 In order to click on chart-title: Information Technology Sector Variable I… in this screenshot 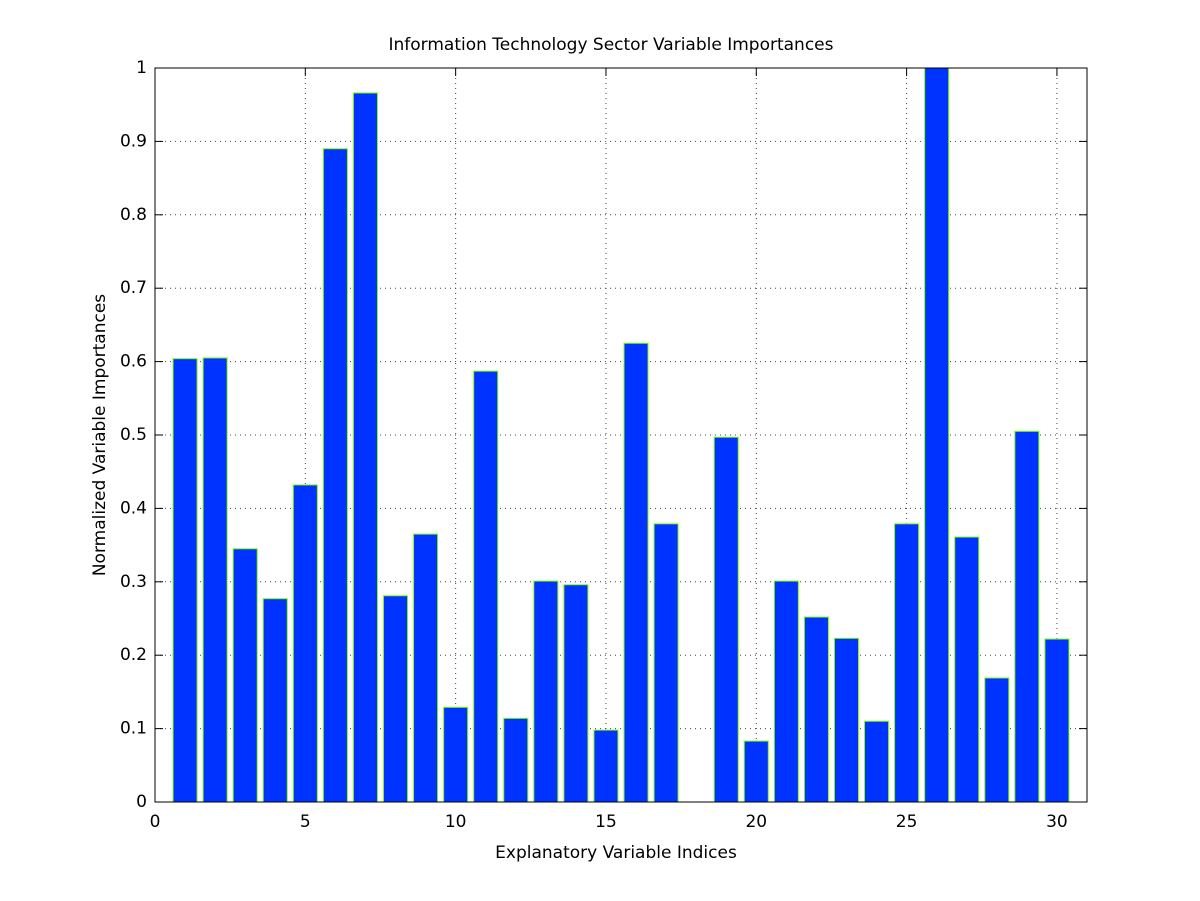, I will do `click(610, 45)`.